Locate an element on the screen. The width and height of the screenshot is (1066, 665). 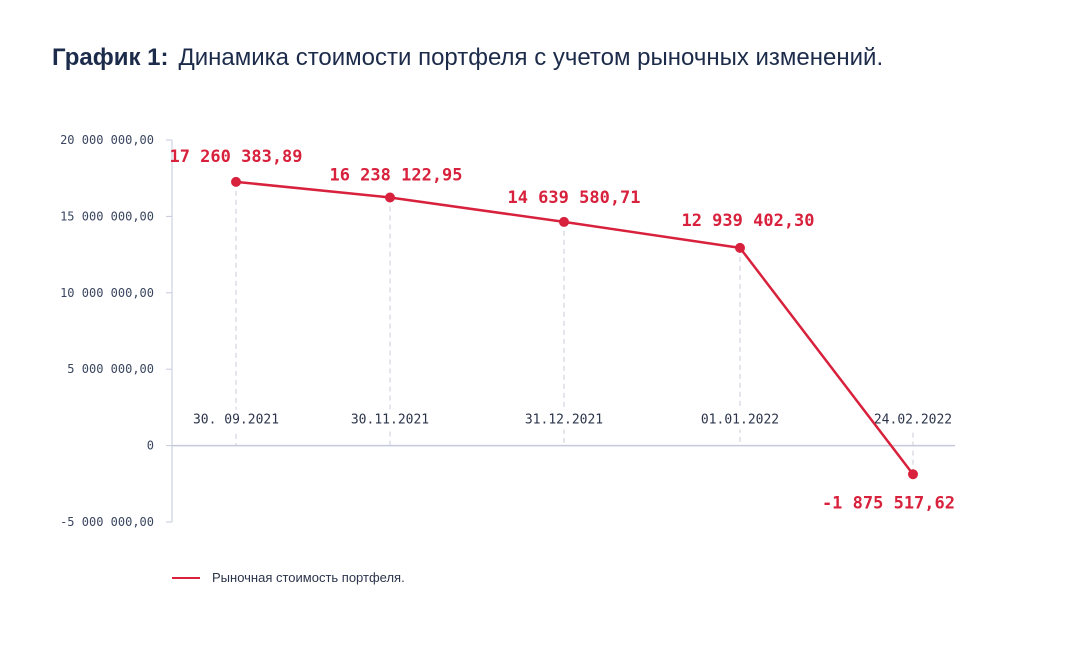
y-tick-label: 20 000 000,00 is located at coordinates (107, 140).